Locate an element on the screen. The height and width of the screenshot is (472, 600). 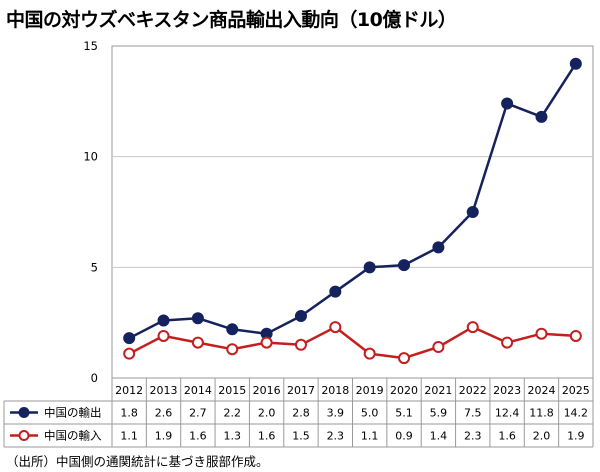
x-tick-label: 2013 is located at coordinates (164, 390).